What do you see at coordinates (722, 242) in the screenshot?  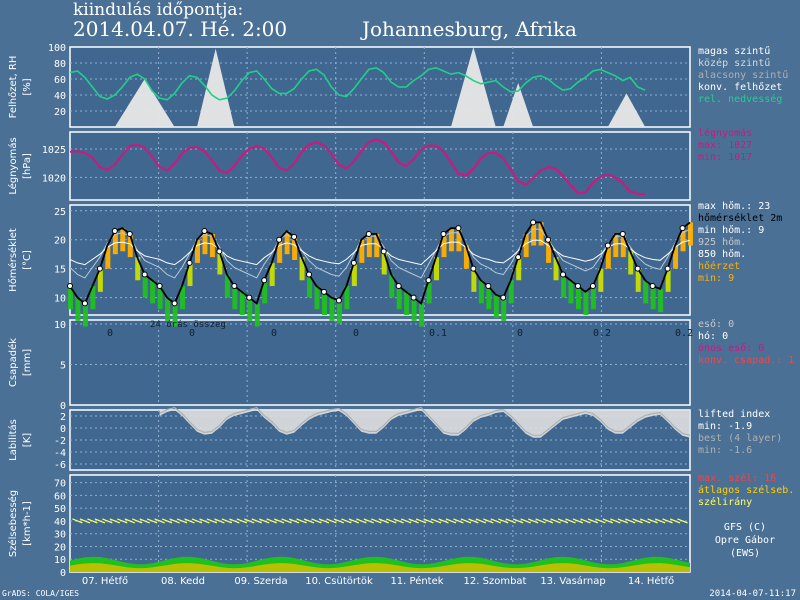 I see `legend-temp: 925 hőm.` at bounding box center [722, 242].